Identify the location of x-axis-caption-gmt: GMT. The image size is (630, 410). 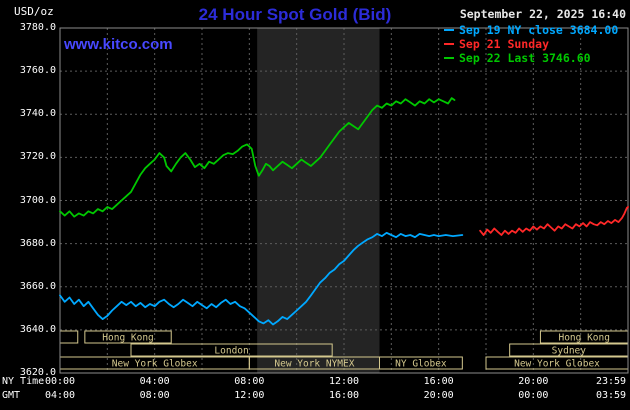
(11, 395).